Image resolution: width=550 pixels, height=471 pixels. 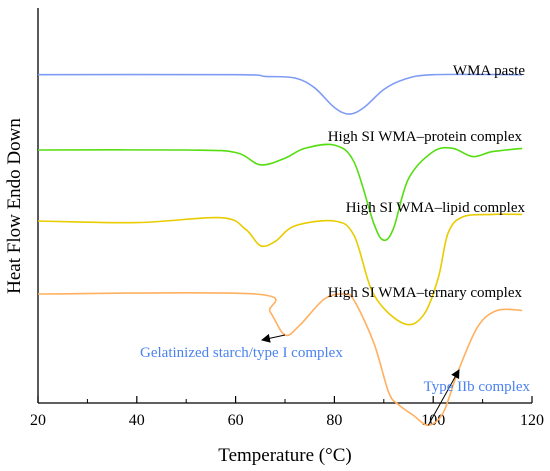 I want to click on series-label: High SI WMA–lipid complex, so click(x=436, y=208).